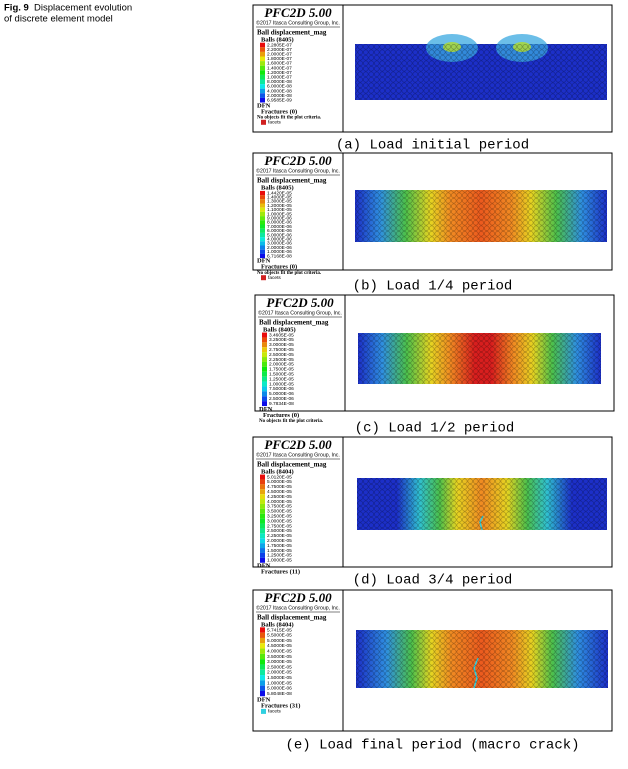  Describe the element at coordinates (279, 636) in the screenshot. I see `legend-value: 5.5000E-05` at that location.